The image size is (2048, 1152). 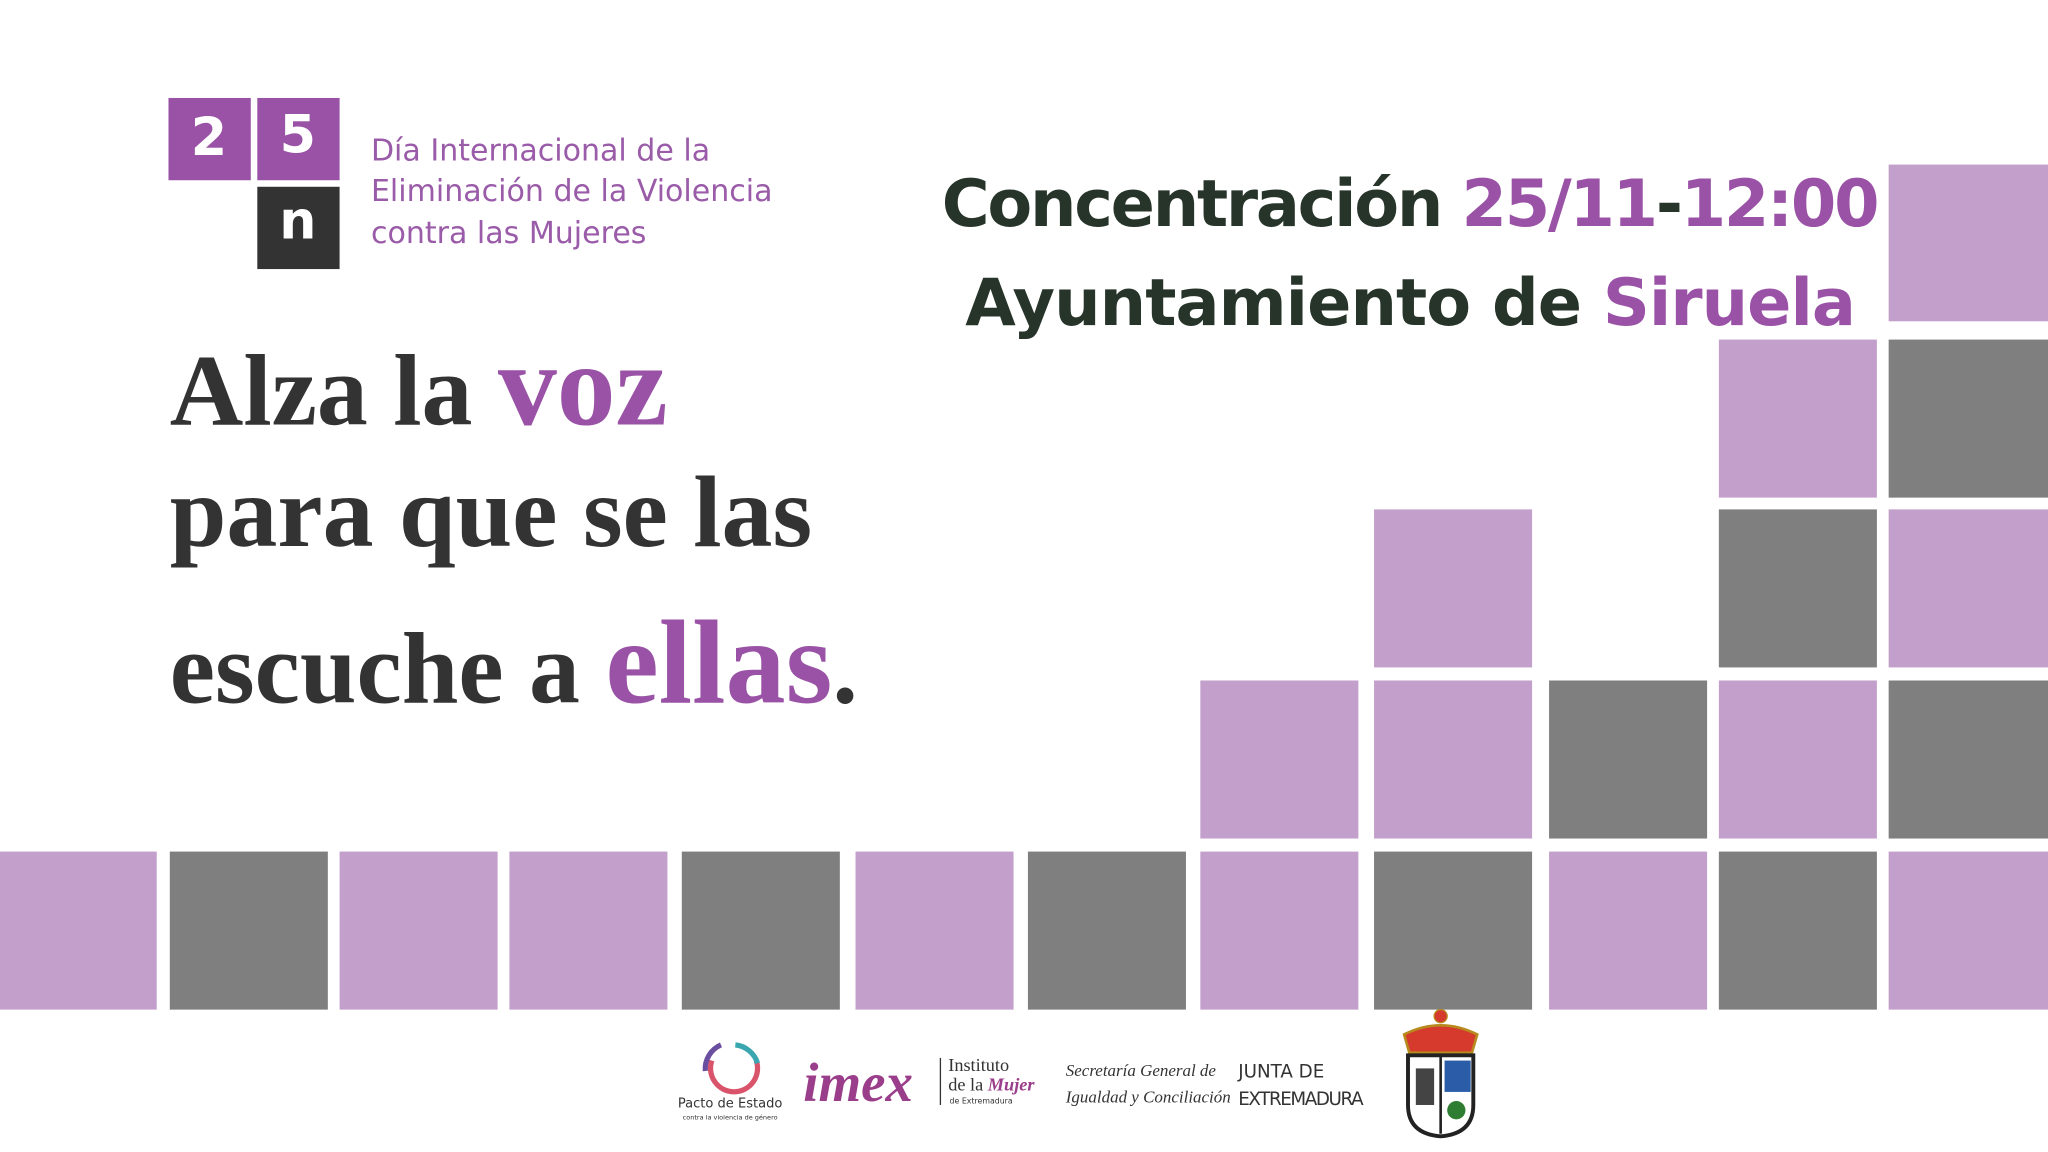 What do you see at coordinates (730, 1104) in the screenshot?
I see `pacto-text: Pacto de Estado` at bounding box center [730, 1104].